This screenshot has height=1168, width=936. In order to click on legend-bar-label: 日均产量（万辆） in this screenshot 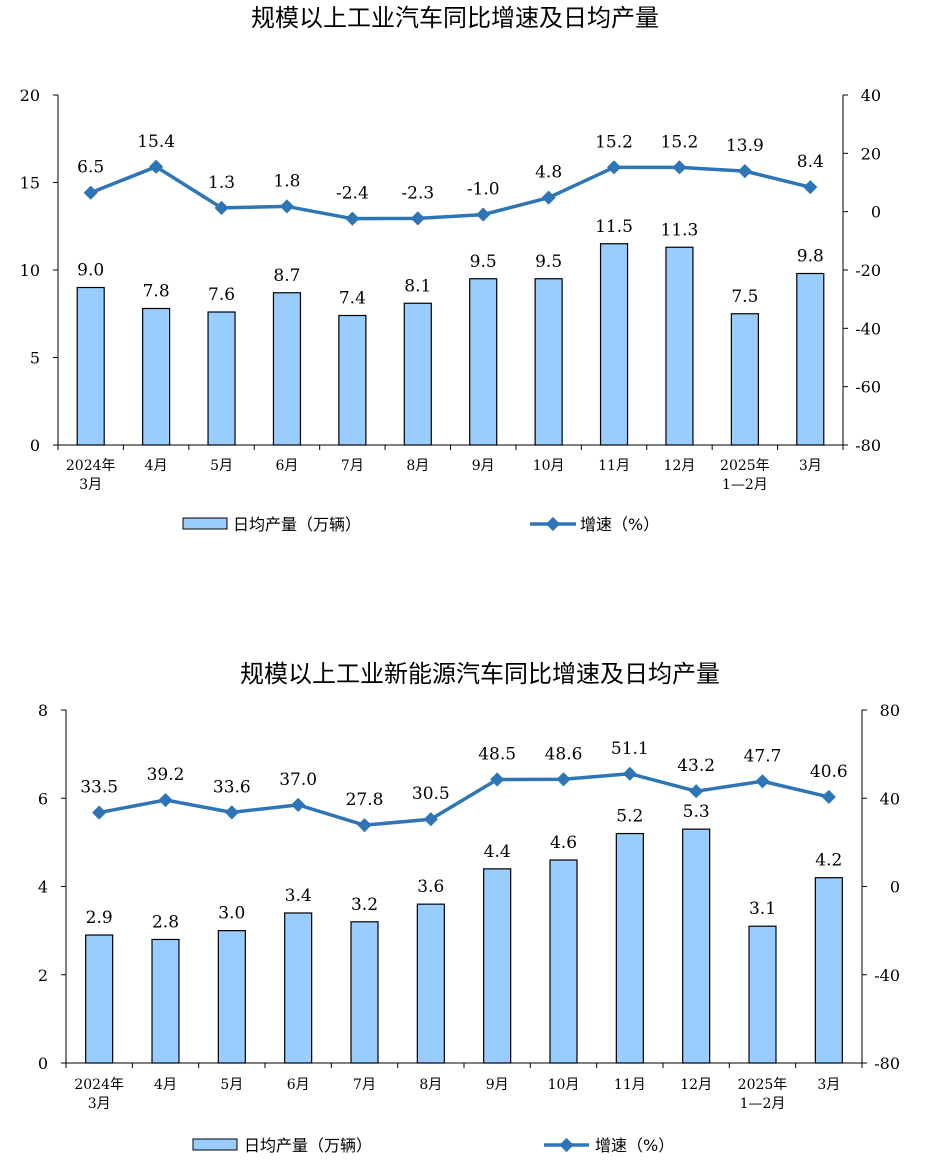, I will do `click(308, 1145)`.